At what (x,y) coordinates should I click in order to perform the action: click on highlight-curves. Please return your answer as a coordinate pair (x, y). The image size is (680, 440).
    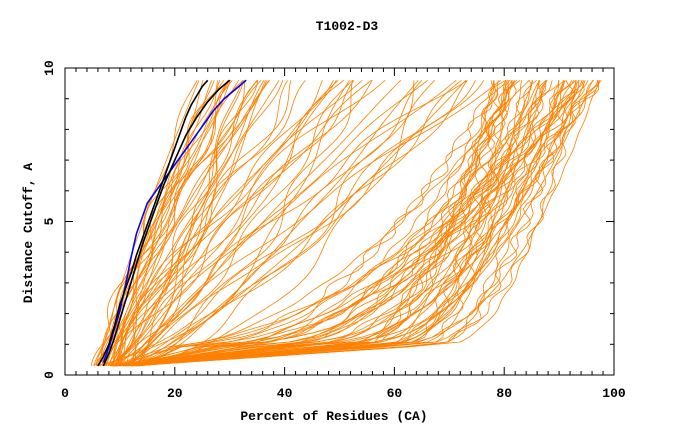
    Looking at the image, I should click on (172, 223).